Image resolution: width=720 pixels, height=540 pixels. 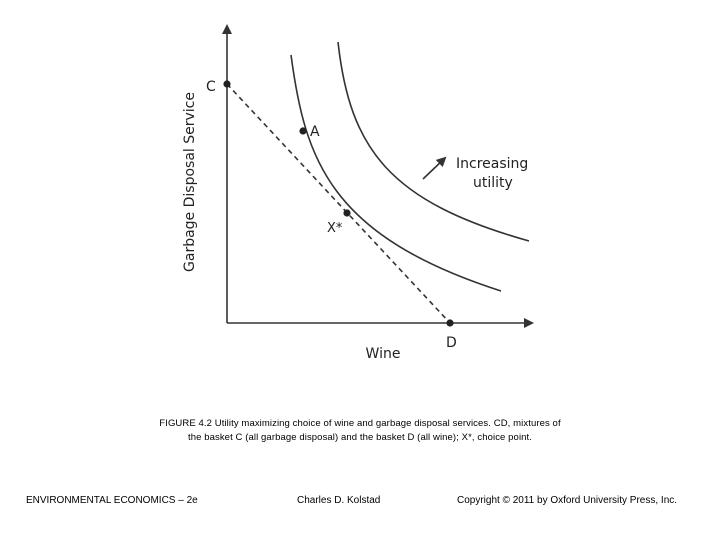 What do you see at coordinates (339, 500) in the screenshot?
I see `footer-author: Charles D. Kolstad` at bounding box center [339, 500].